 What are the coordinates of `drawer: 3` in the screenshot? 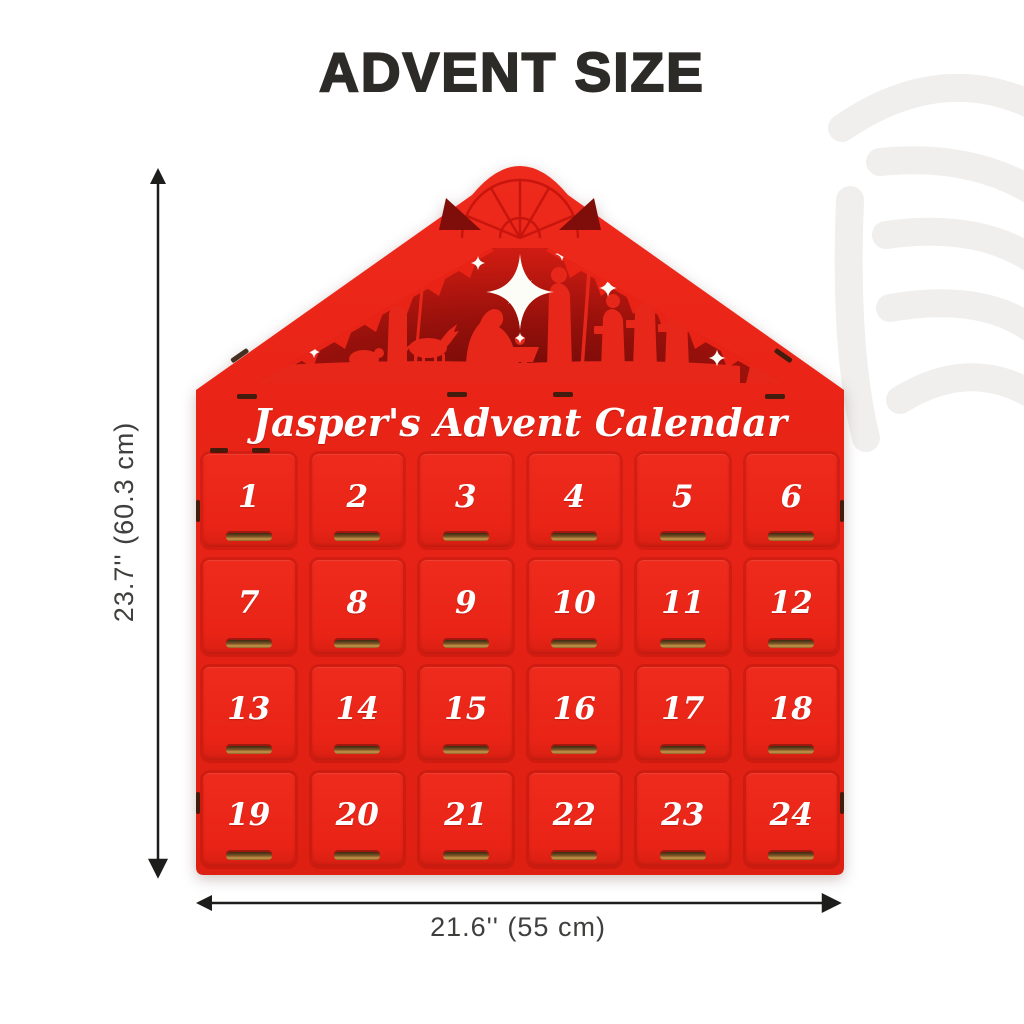 It's located at (466, 501).